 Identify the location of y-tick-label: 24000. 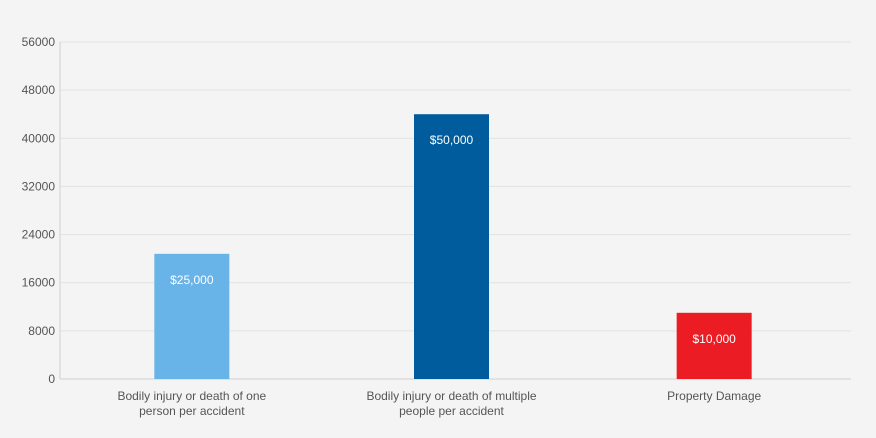
(39, 235).